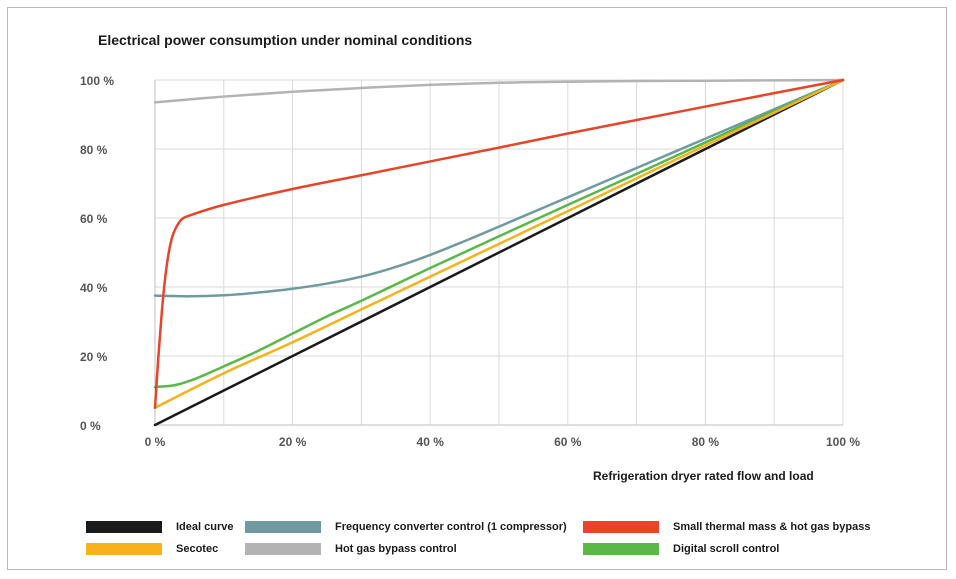 This screenshot has width=956, height=579. Describe the element at coordinates (703, 476) in the screenshot. I see `x-axis-label: Refrigeration dryer rated flow and load` at that location.